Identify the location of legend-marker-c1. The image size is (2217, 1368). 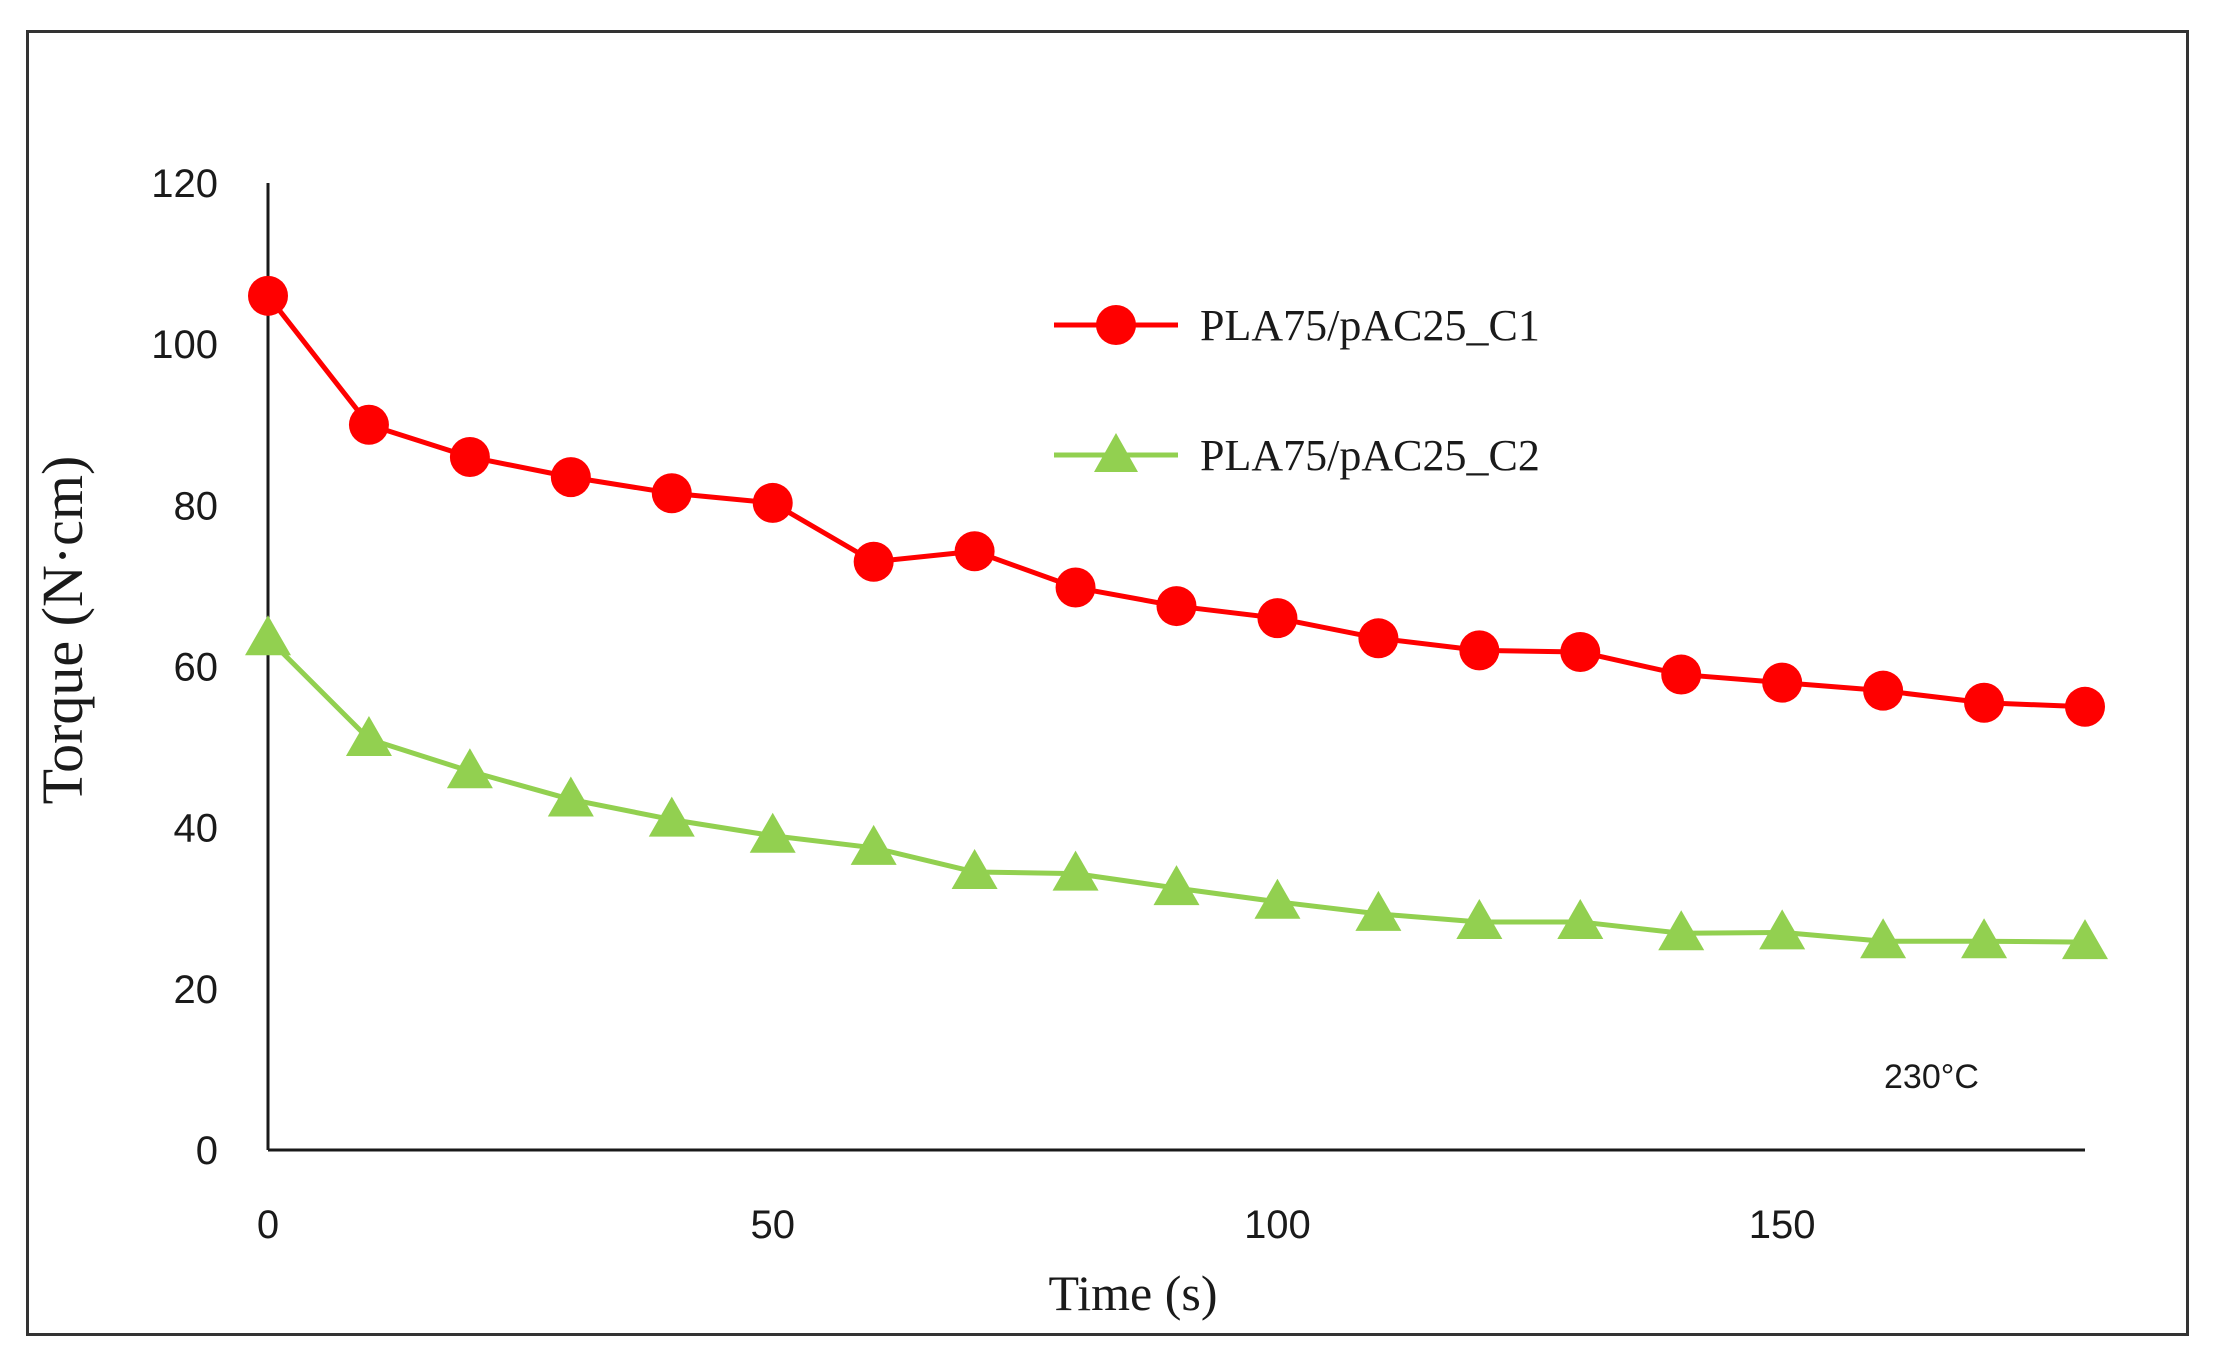
(1116, 325).